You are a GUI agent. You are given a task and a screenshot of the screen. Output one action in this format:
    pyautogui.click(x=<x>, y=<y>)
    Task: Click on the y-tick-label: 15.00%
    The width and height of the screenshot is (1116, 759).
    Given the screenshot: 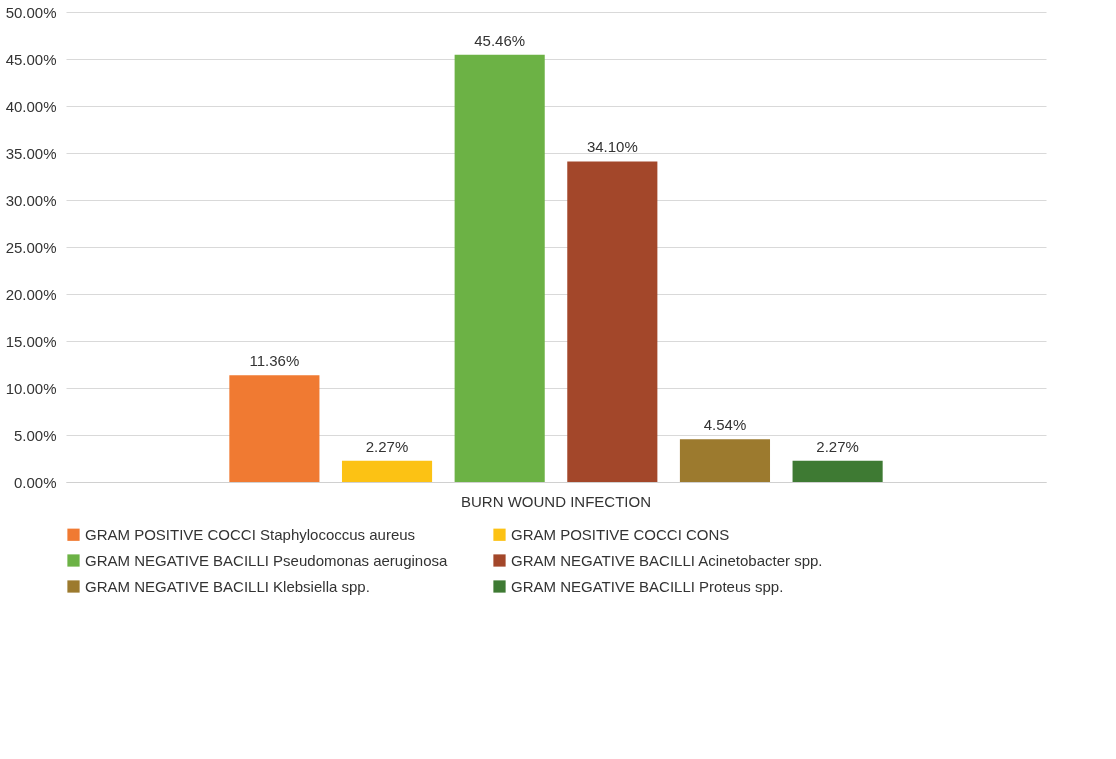 What is the action you would take?
    pyautogui.click(x=31, y=341)
    